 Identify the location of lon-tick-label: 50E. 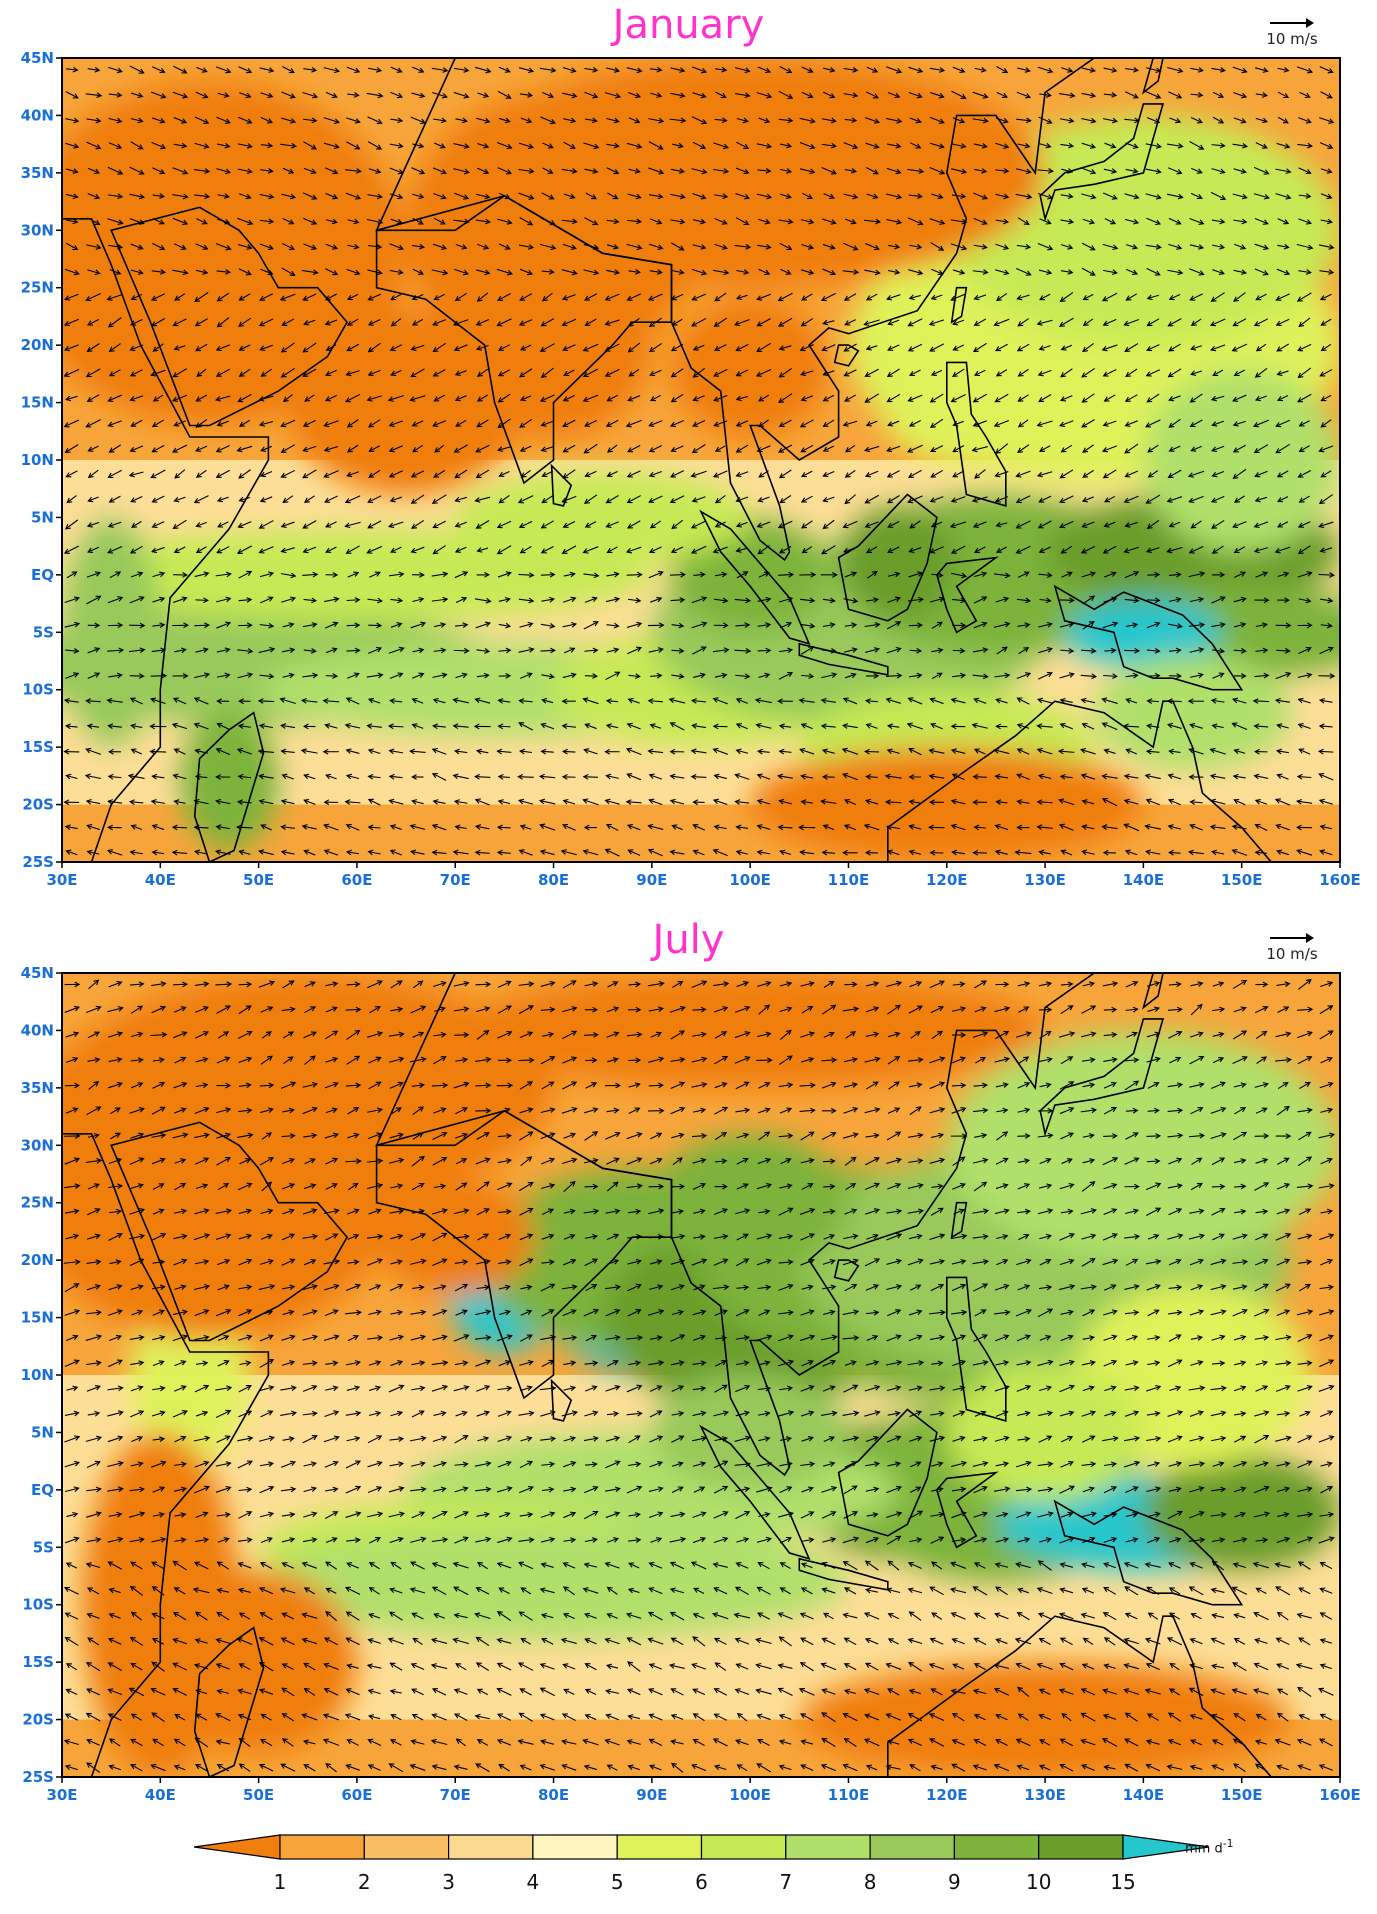
(258, 880).